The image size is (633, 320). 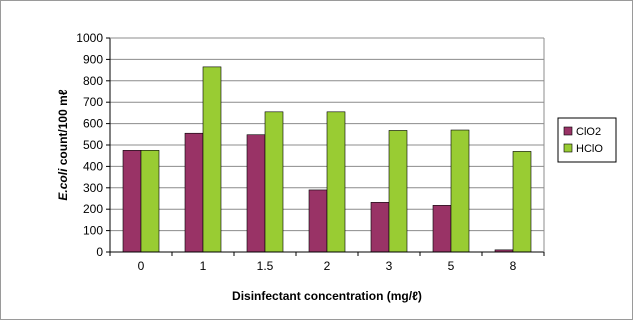 What do you see at coordinates (93, 209) in the screenshot?
I see `y-tick-label: 200` at bounding box center [93, 209].